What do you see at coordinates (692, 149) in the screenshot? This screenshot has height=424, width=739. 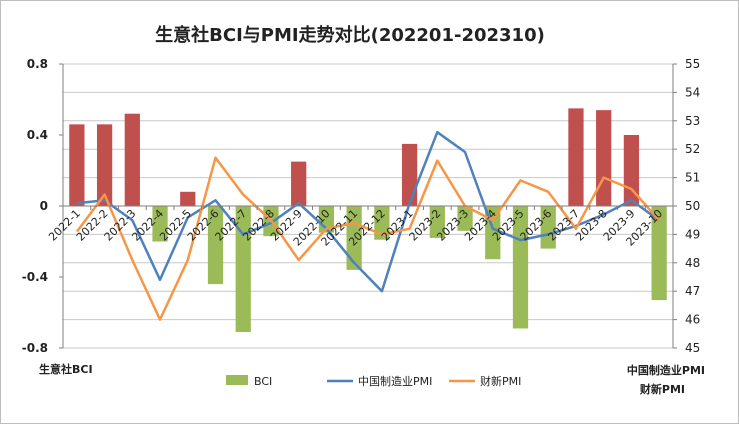 I see `right-tick-label: 52` at bounding box center [692, 149].